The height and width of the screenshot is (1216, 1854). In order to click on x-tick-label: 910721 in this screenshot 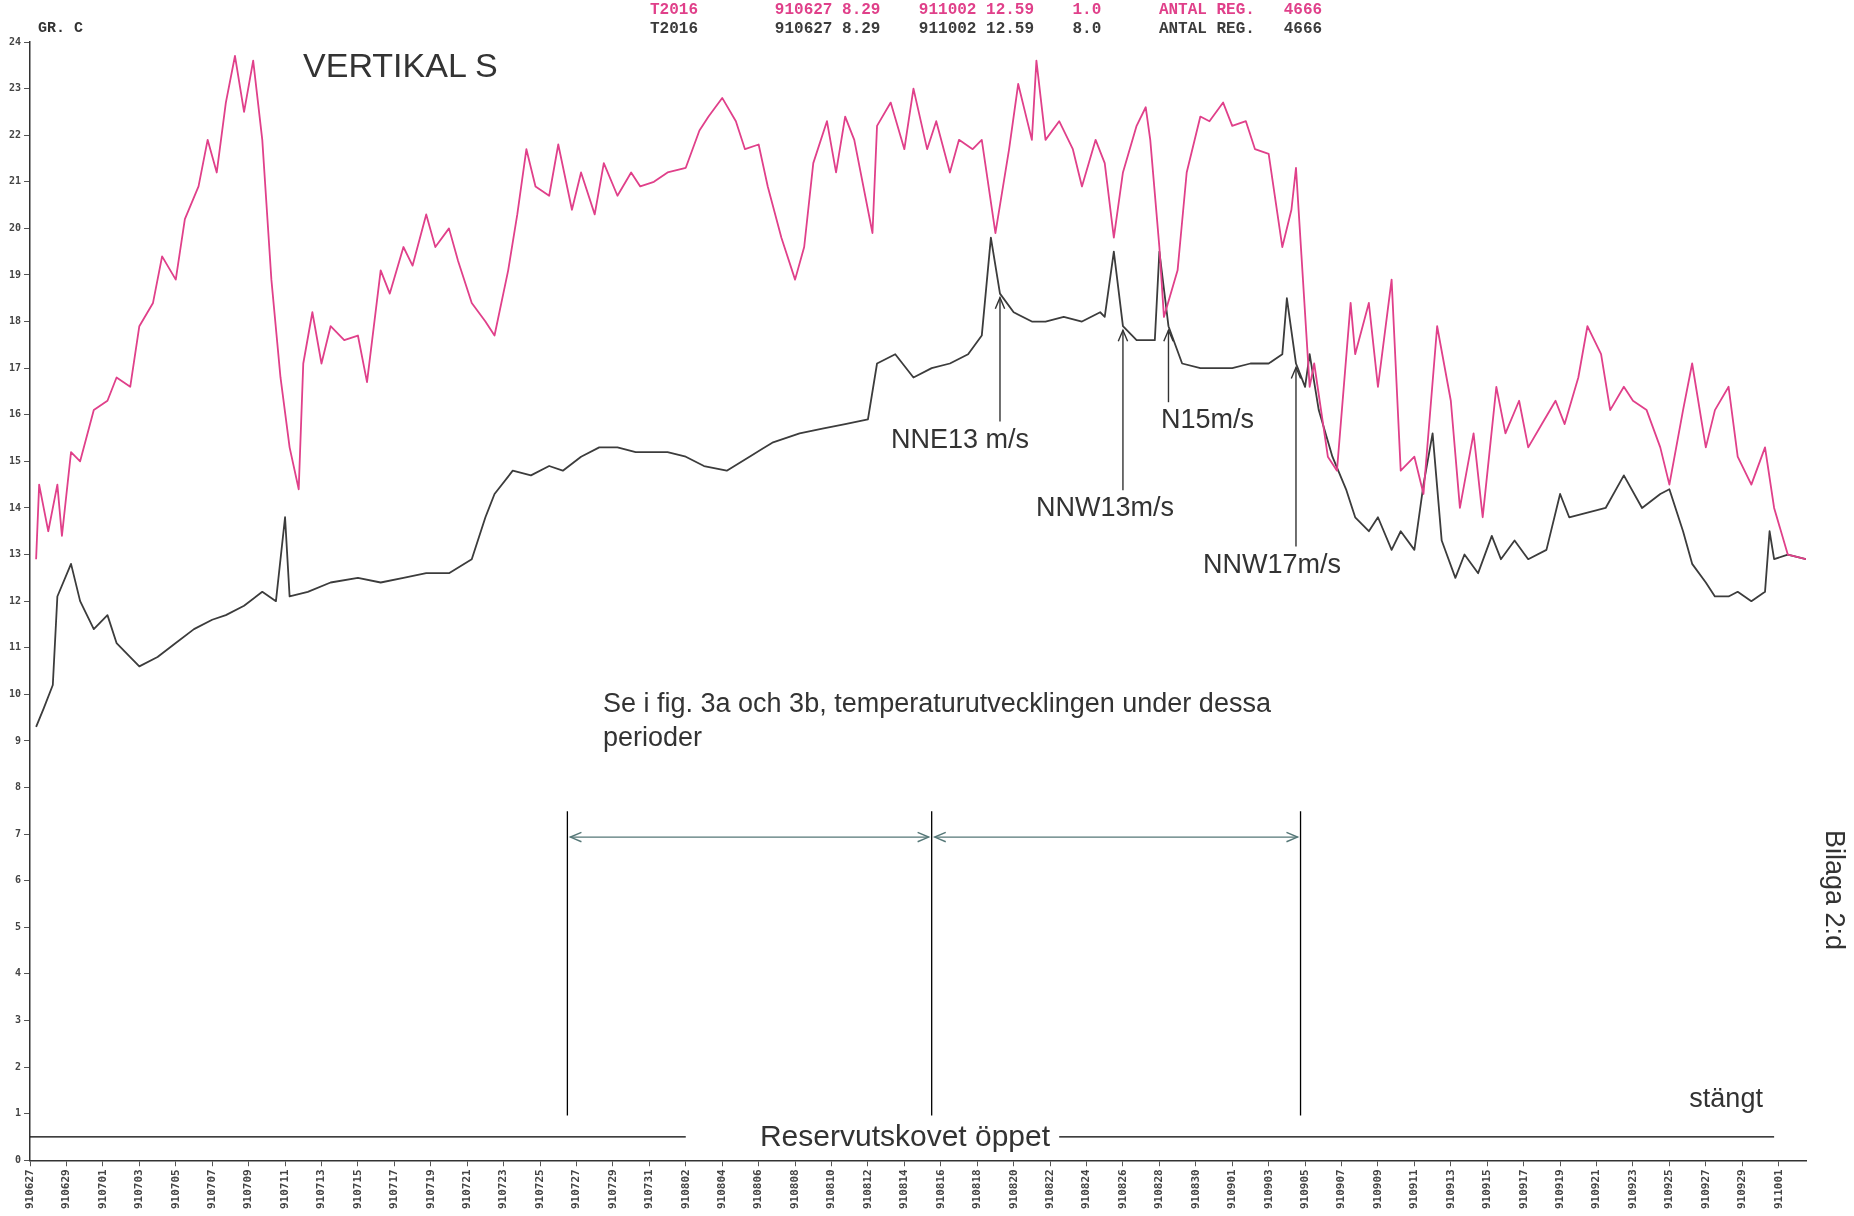, I will do `click(467, 1189)`.